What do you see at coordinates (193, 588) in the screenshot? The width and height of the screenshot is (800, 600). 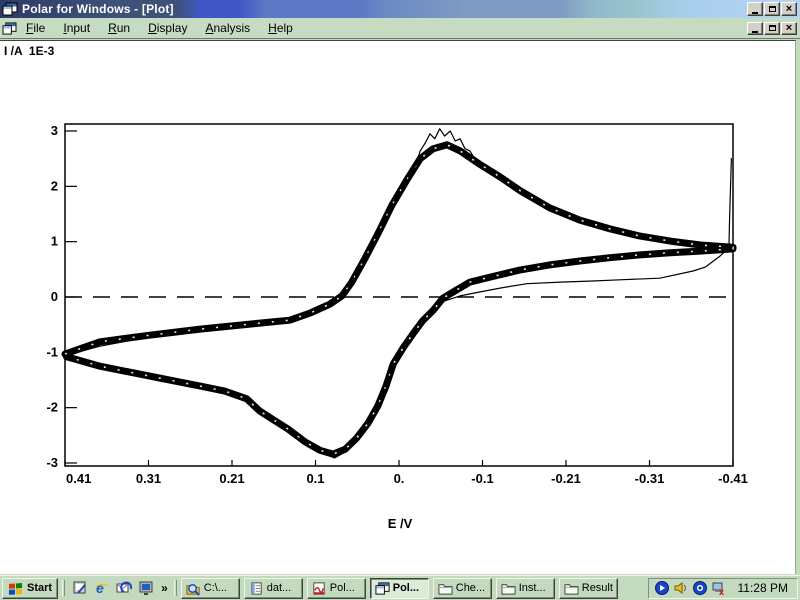 I see `explorer-search-icon` at bounding box center [193, 588].